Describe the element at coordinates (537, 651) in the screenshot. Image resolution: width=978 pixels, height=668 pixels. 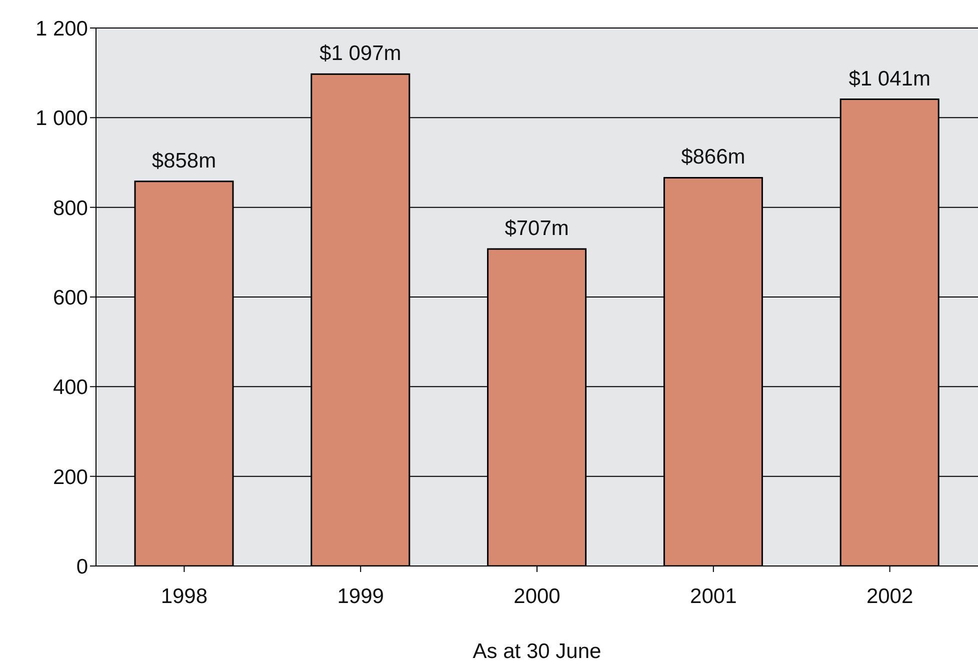
I see `x-axis-title: As at 30 June` at that location.